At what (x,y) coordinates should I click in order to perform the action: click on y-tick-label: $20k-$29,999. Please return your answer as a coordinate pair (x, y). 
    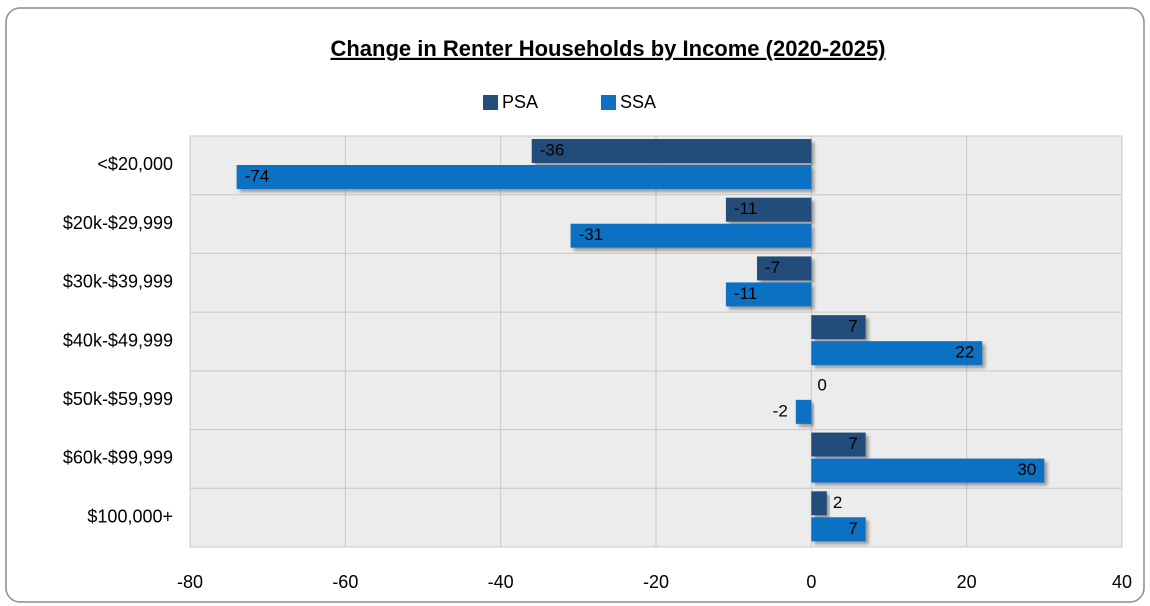
    Looking at the image, I should click on (118, 223).